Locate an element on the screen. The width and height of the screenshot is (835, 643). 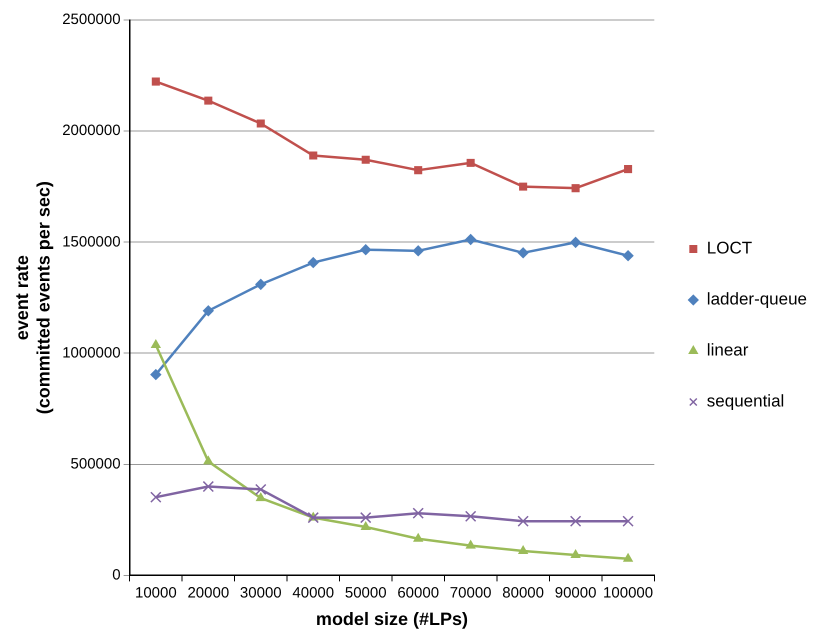
x-tick-label: 60000 is located at coordinates (418, 593).